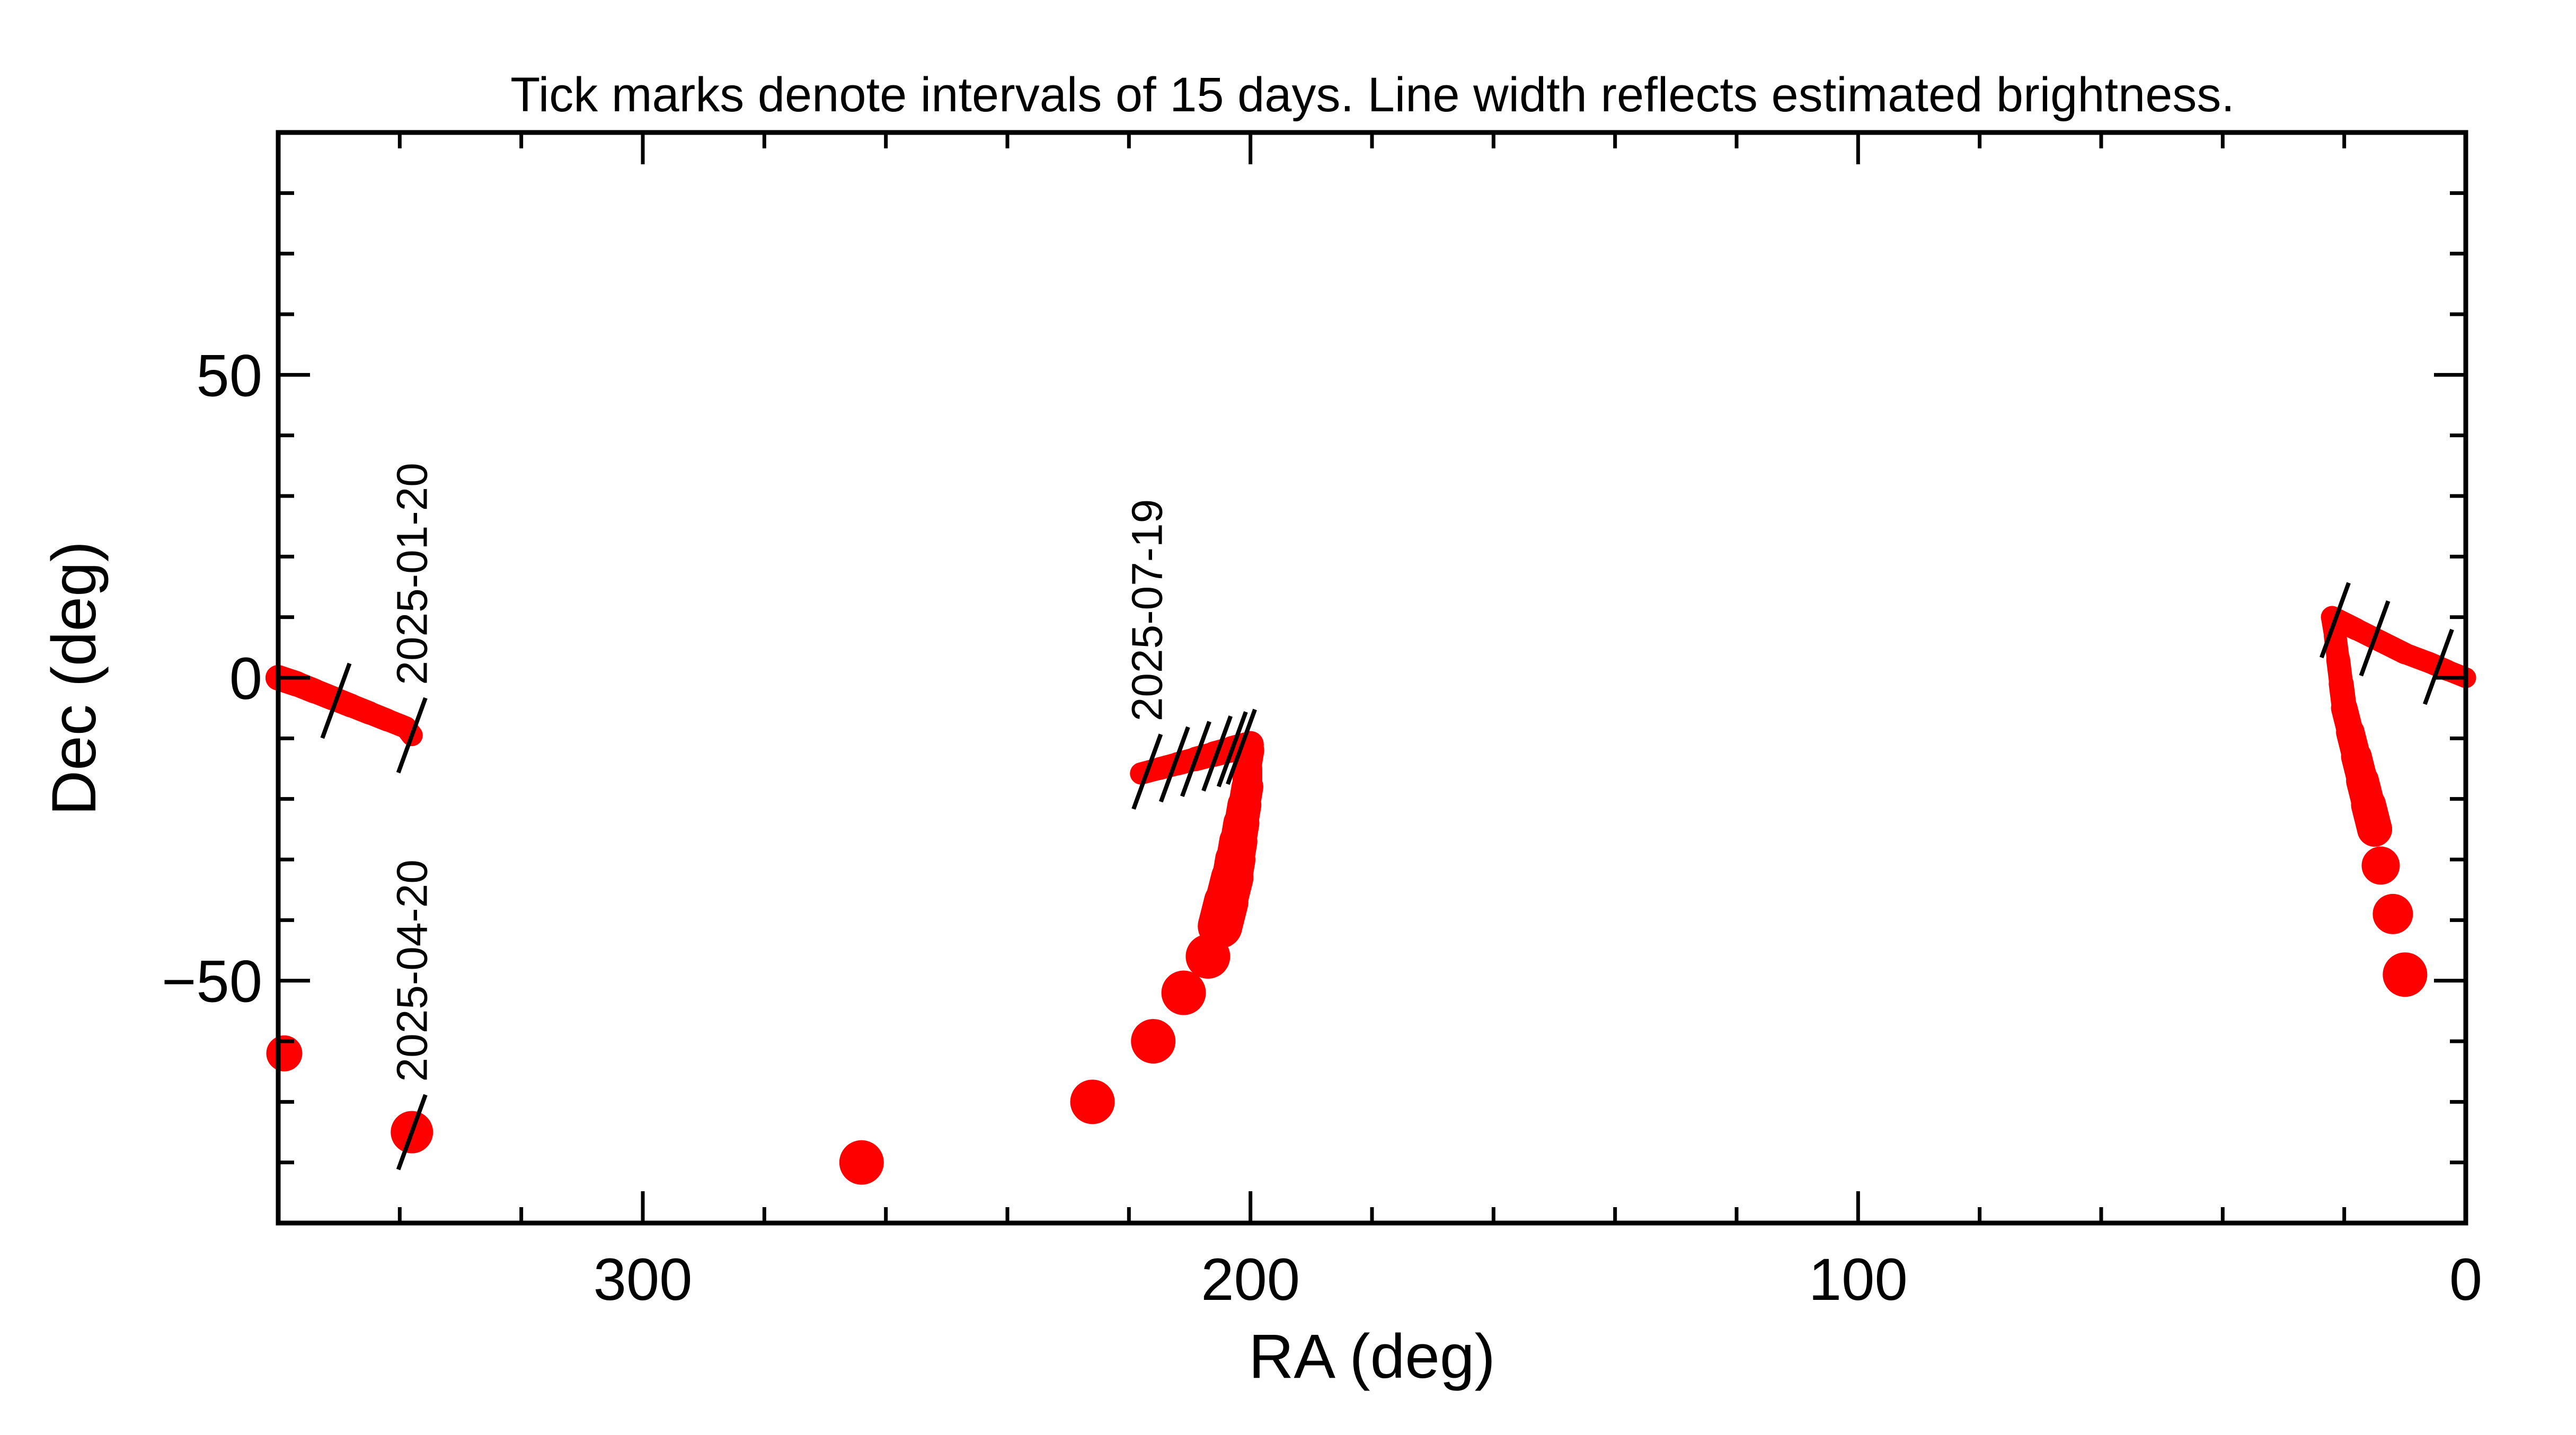  Describe the element at coordinates (1372, 1357) in the screenshot. I see `x-axis-label: RA (deg)` at that location.